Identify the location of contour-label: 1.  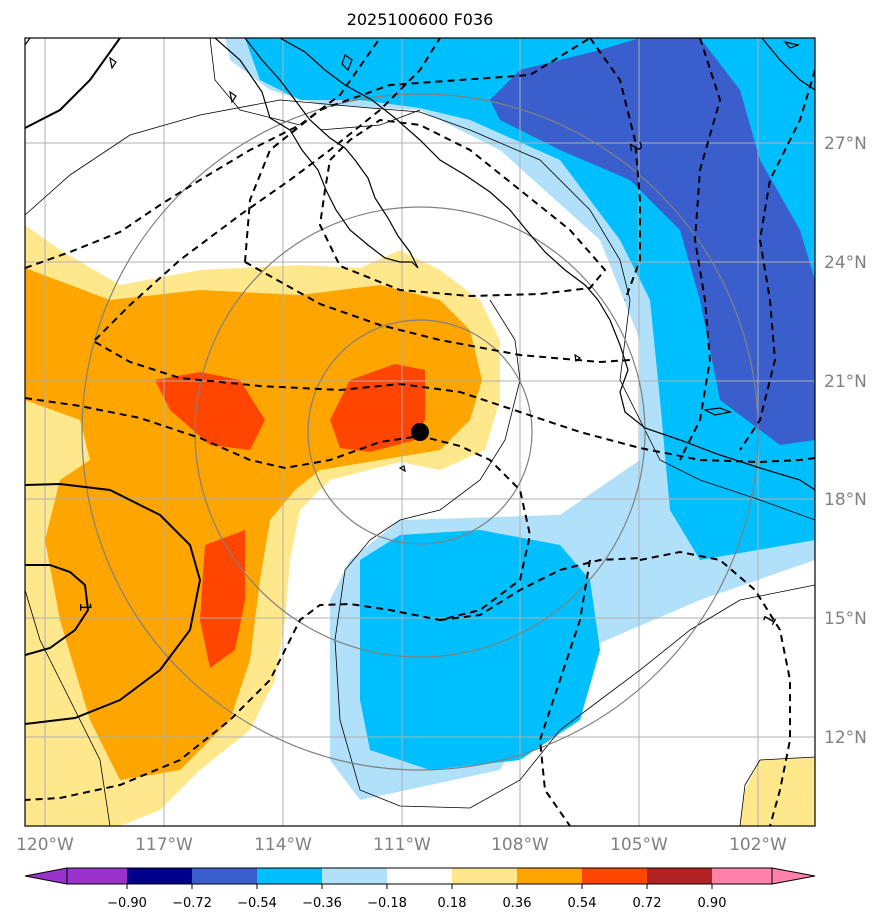
(85, 607).